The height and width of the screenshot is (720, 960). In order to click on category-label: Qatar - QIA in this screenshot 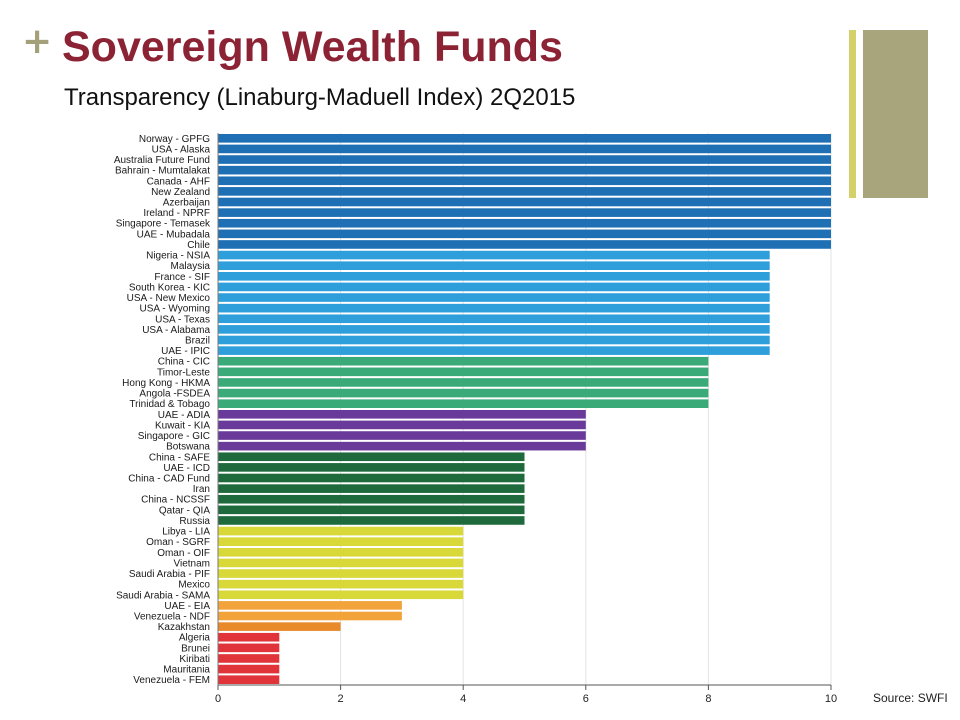, I will do `click(184, 510)`.